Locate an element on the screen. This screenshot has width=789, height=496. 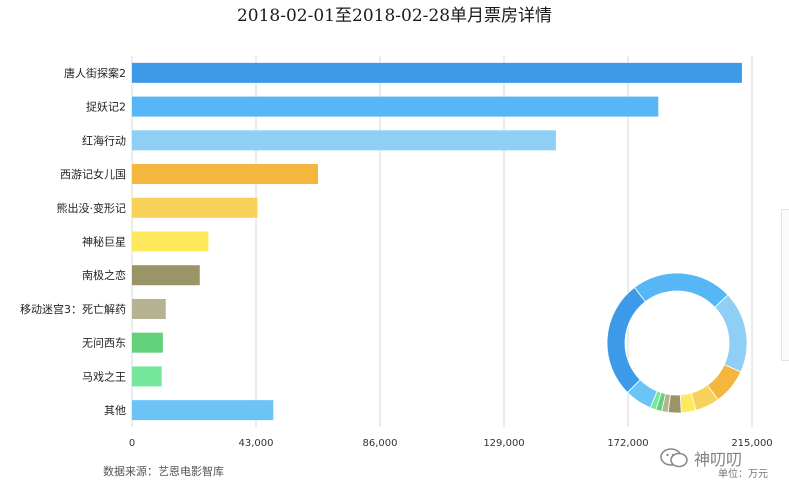
x-tick-label: 129,000 is located at coordinates (503, 443).